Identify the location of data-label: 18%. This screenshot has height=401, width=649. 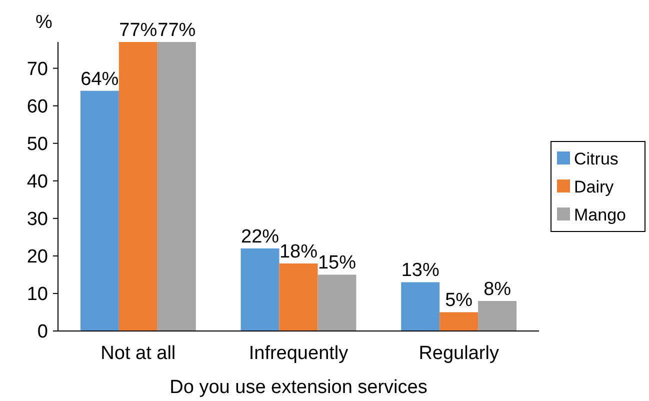
(298, 251).